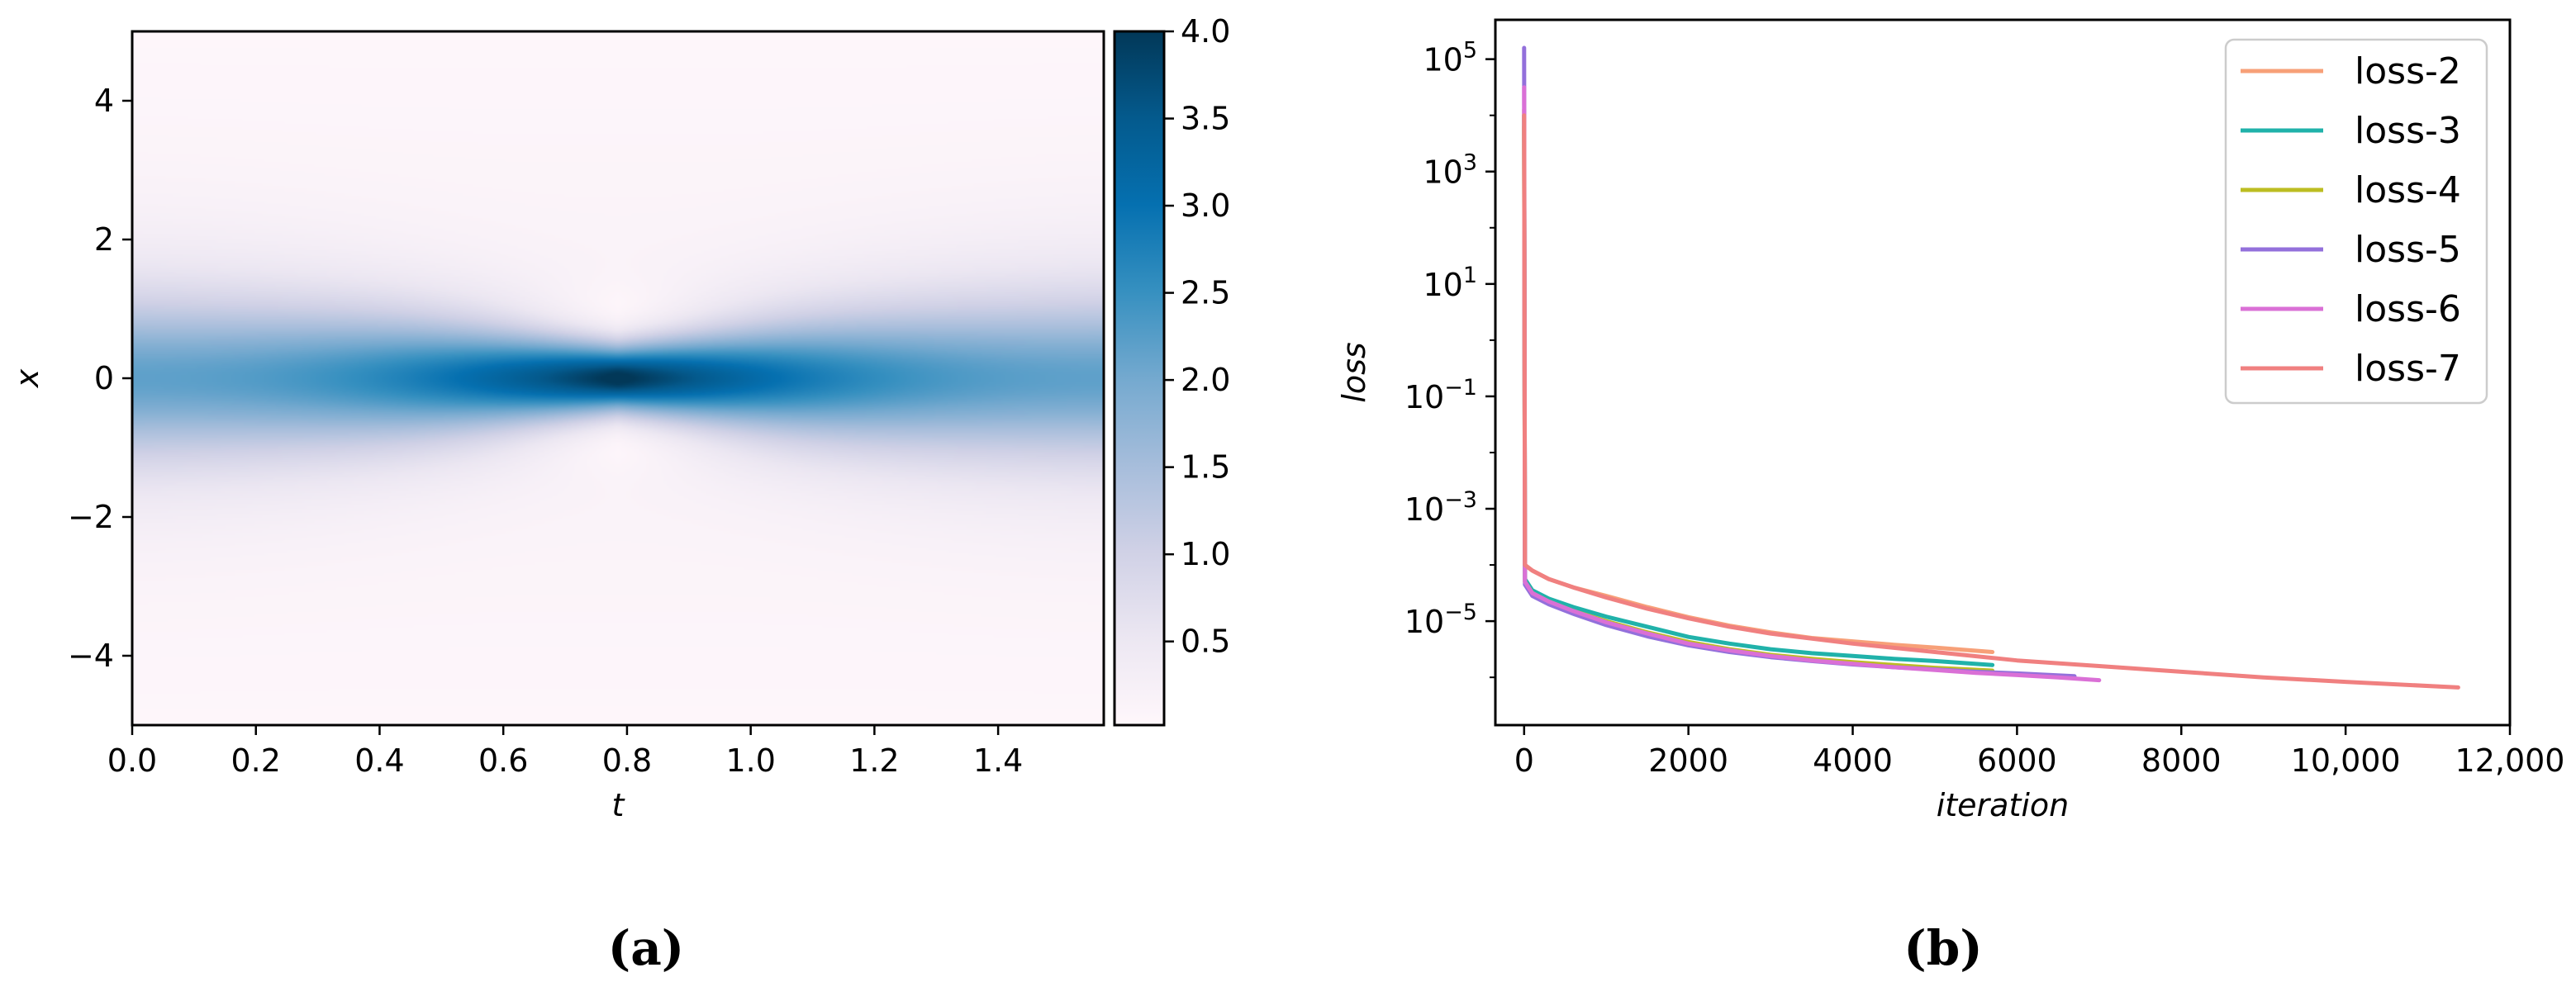  I want to click on heatmap-x-tick-label: 0.0, so click(132, 760).